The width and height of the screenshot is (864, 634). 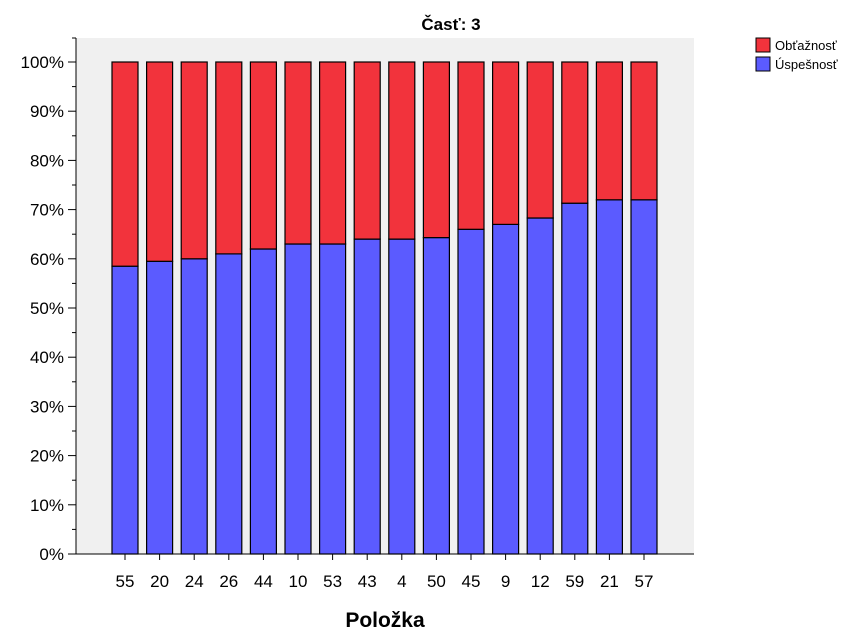 What do you see at coordinates (194, 581) in the screenshot?
I see `x-tick-label: 24` at bounding box center [194, 581].